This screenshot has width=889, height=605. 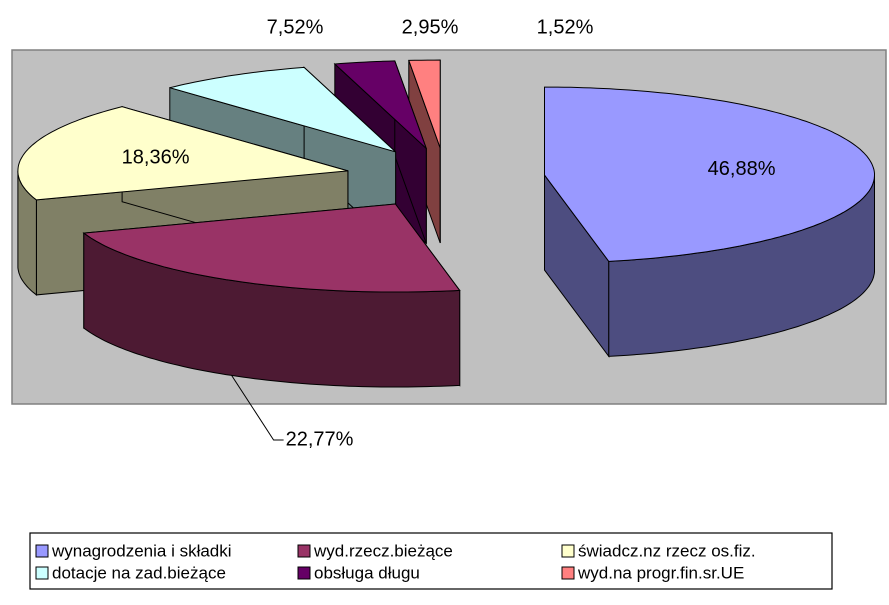 What do you see at coordinates (742, 169) in the screenshot?
I see `data-label: 46,88%` at bounding box center [742, 169].